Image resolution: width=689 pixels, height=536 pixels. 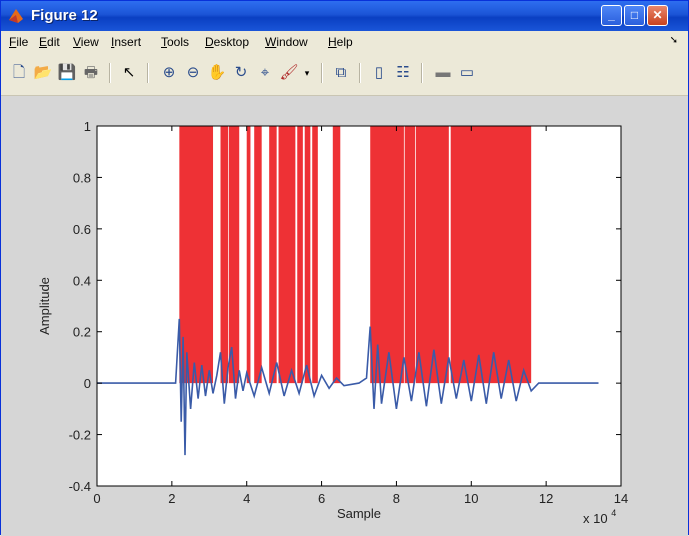 What do you see at coordinates (169, 72) in the screenshot?
I see `zoom-in-icon: ⊕` at bounding box center [169, 72].